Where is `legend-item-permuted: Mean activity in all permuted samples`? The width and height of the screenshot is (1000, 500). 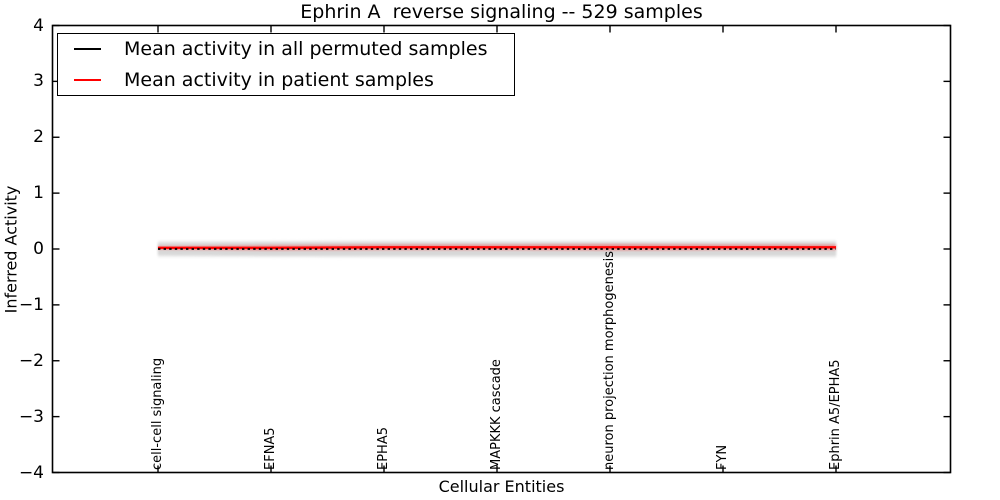
legend-item-permuted: Mean activity in all permuted samples is located at coordinates (294, 49).